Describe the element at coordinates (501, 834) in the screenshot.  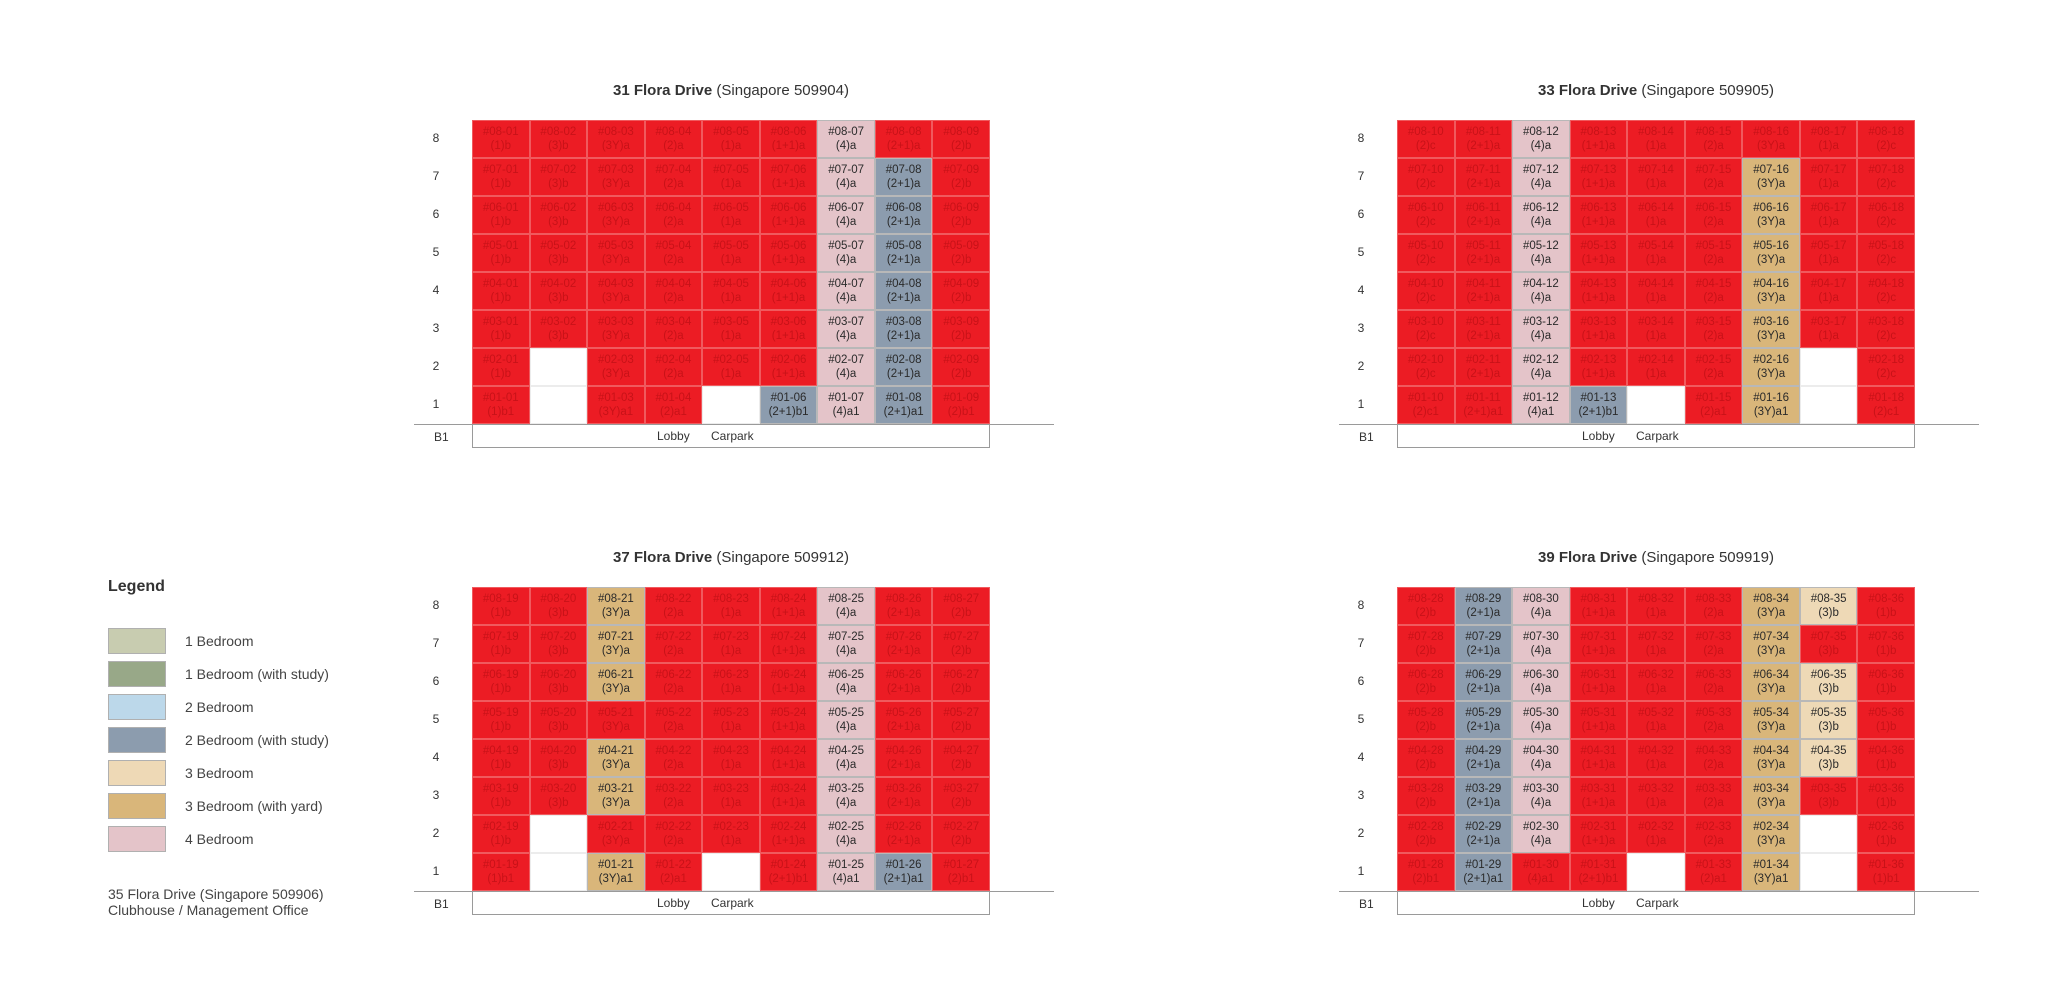
I see `unit-cell-sold: #02-19 (1)b` at that location.